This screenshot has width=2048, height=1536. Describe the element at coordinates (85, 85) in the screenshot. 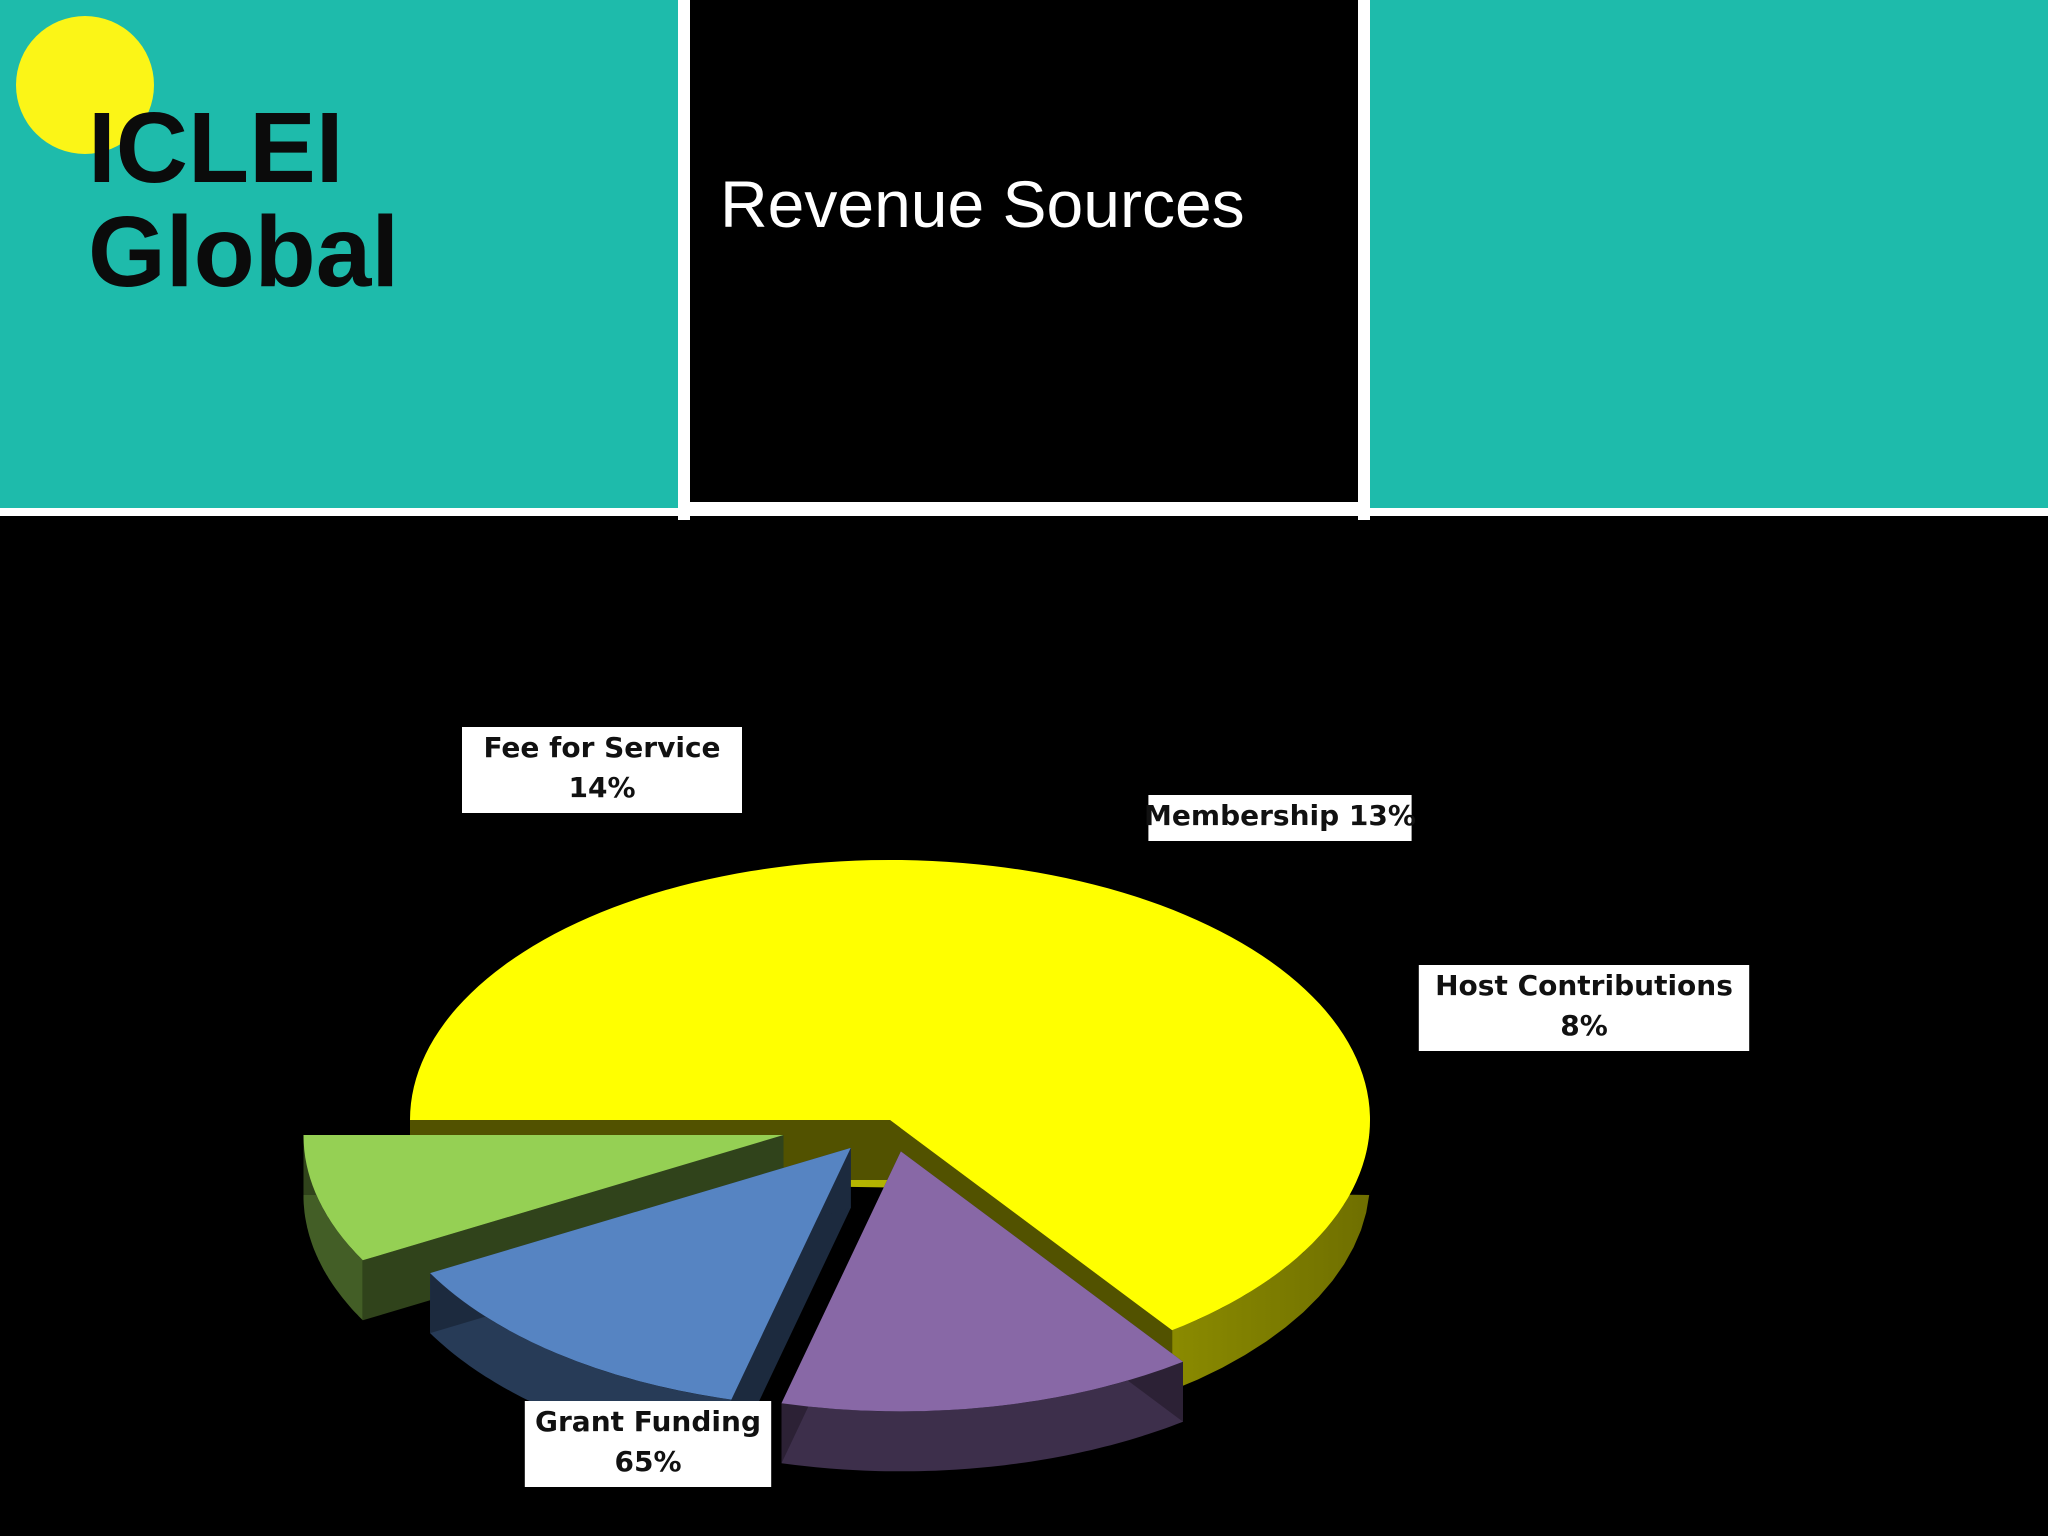

I see `logo-circle` at that location.